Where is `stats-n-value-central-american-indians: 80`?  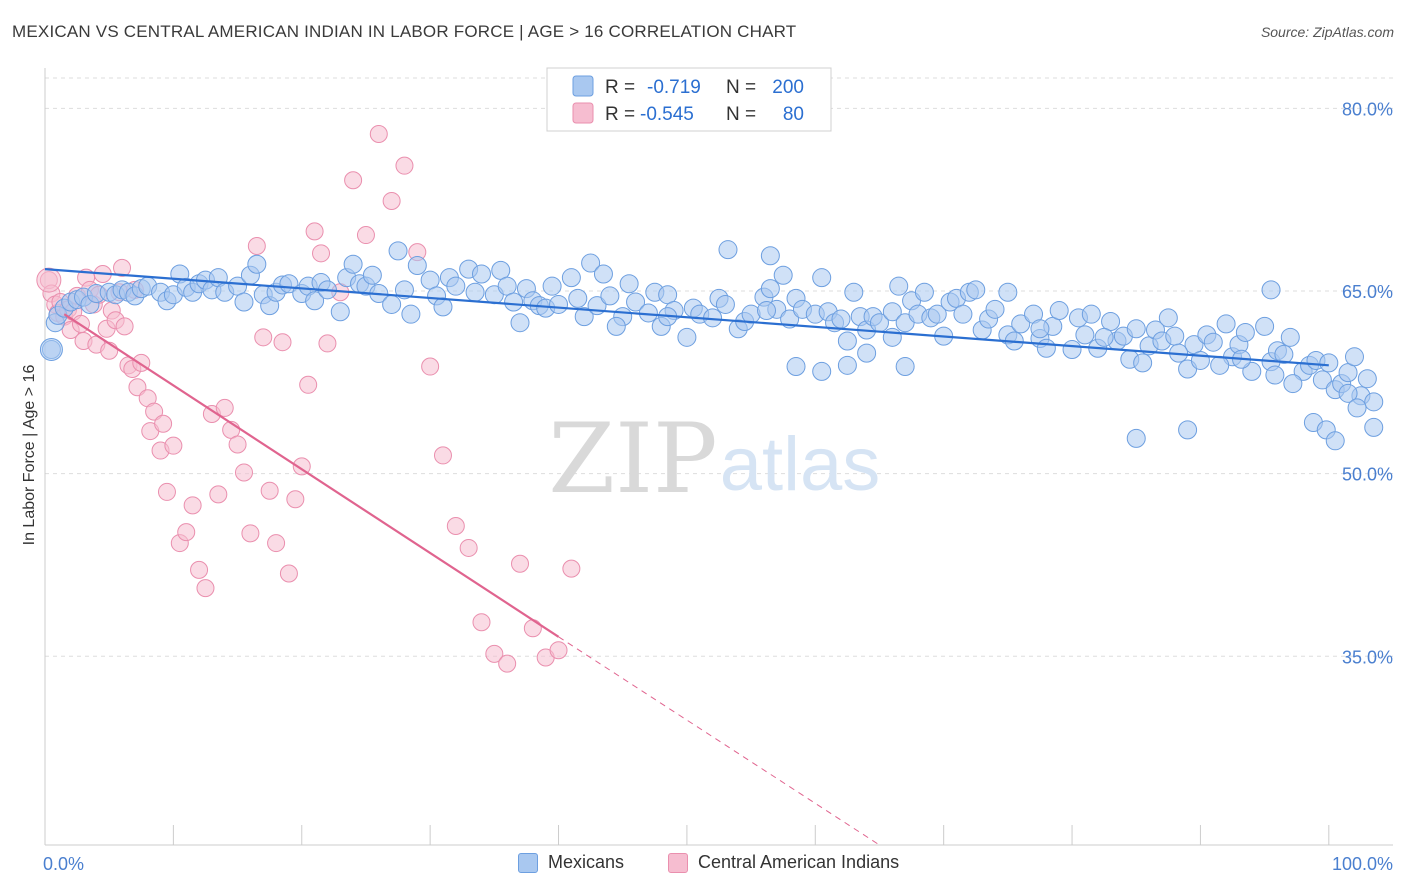 stats-n-value-central-american-indians: 80 is located at coordinates (793, 114).